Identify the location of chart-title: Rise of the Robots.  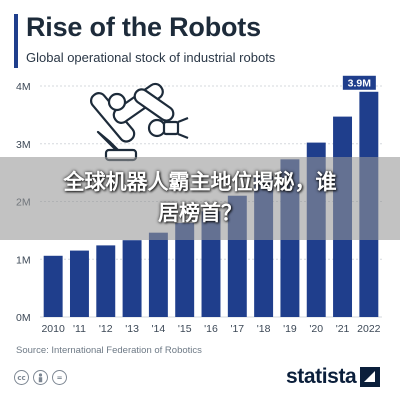
(143, 27).